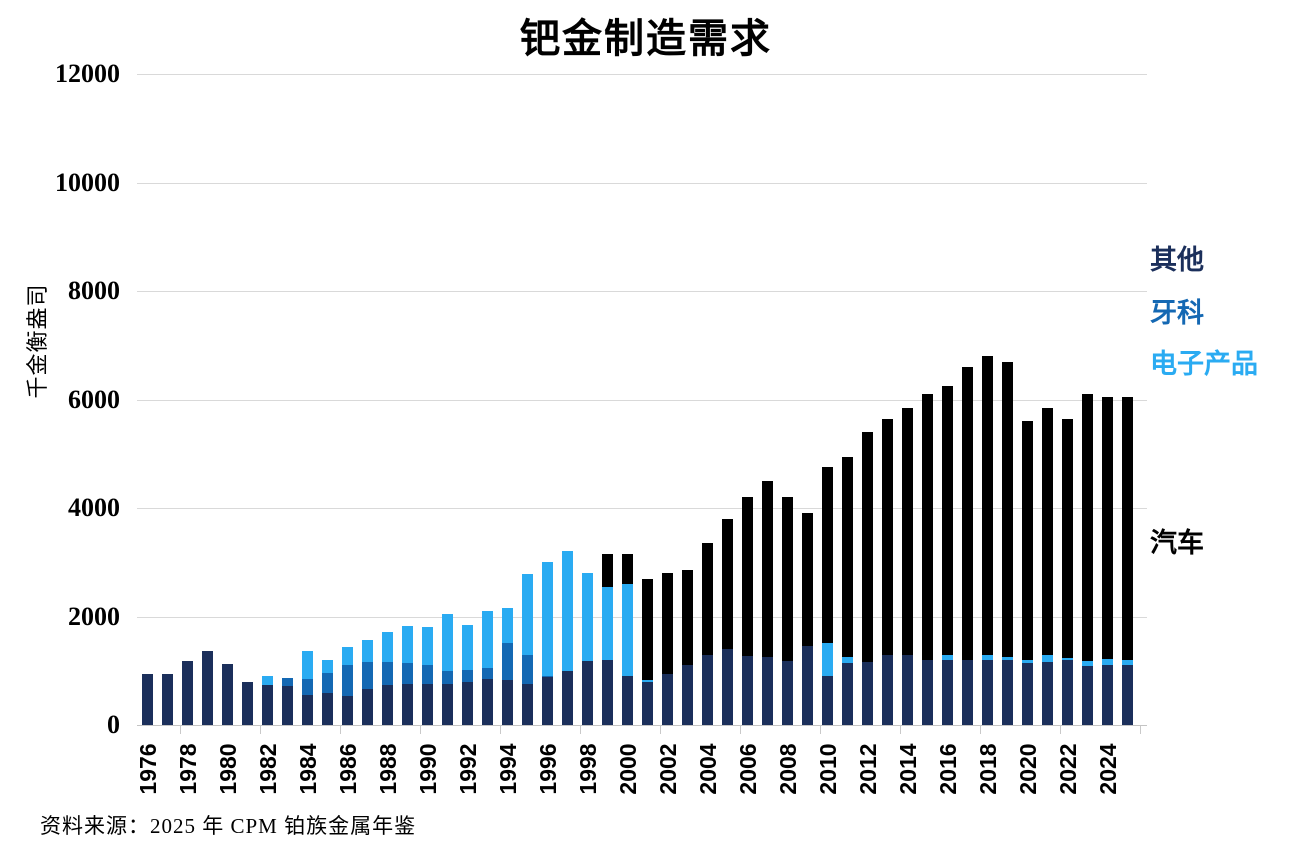 The width and height of the screenshot is (1292, 854). Describe the element at coordinates (327, 708) in the screenshot. I see `bar-segment-1985-其他` at that location.